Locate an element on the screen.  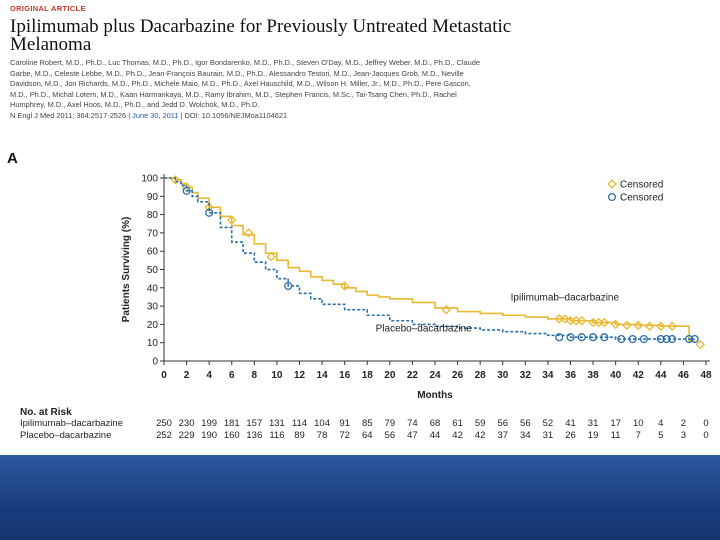
x-tick-label: 12 is located at coordinates (300, 375).